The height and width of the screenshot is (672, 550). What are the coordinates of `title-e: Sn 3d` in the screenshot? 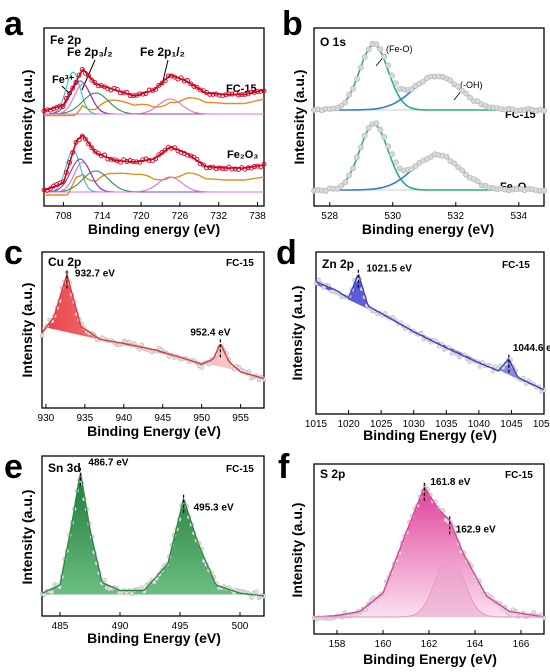 It's located at (64, 468).